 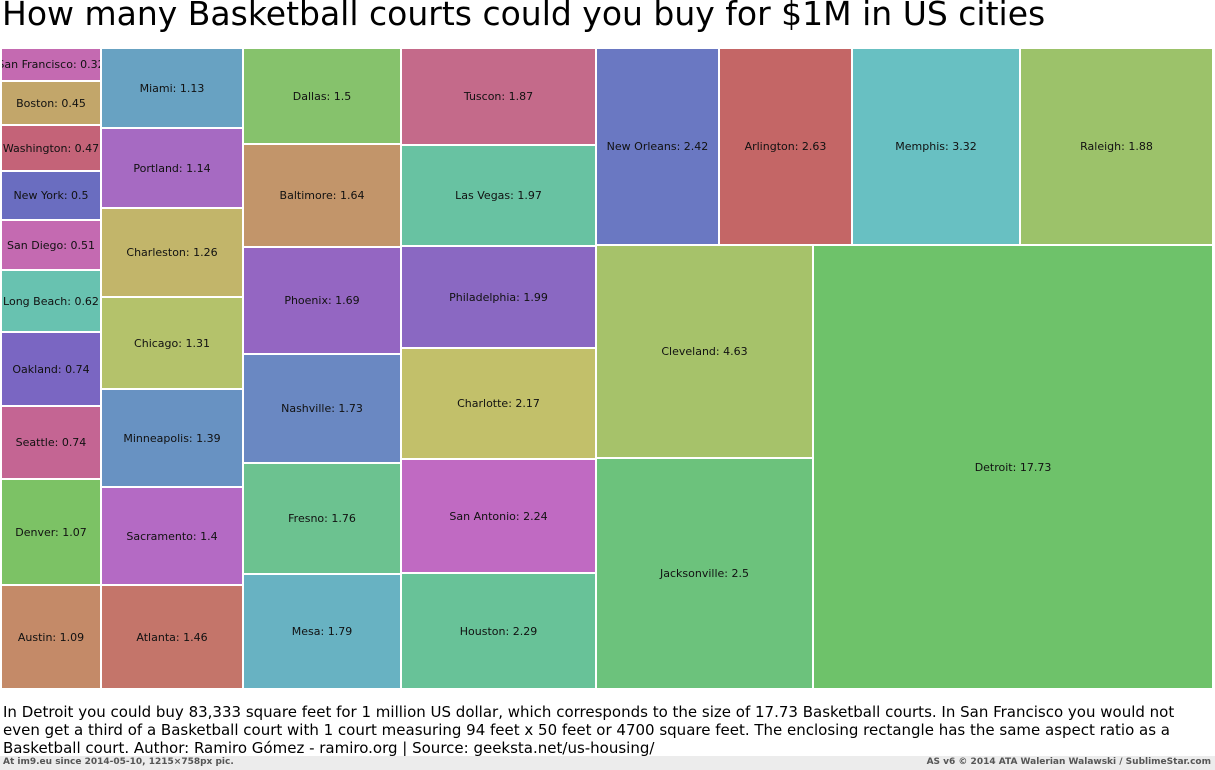 I want to click on cell-label: Phoenix: 1.69, so click(x=322, y=300).